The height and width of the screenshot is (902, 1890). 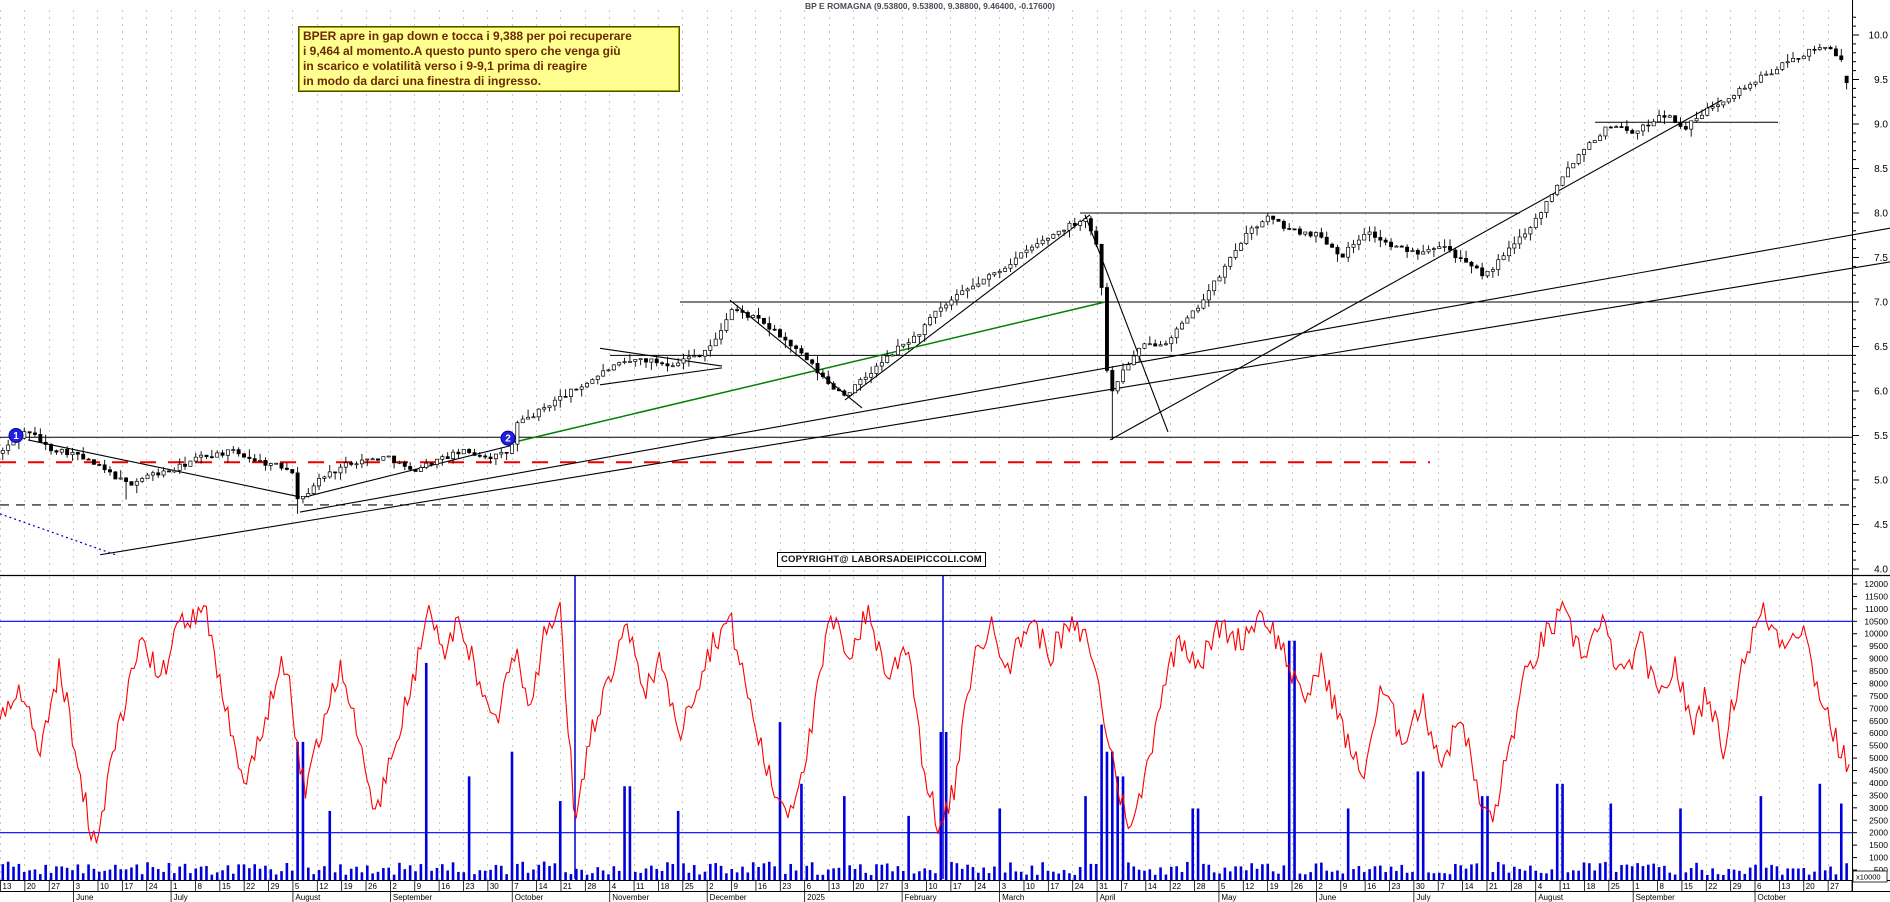 I want to click on svg-text: 7.5, so click(x=1881, y=258).